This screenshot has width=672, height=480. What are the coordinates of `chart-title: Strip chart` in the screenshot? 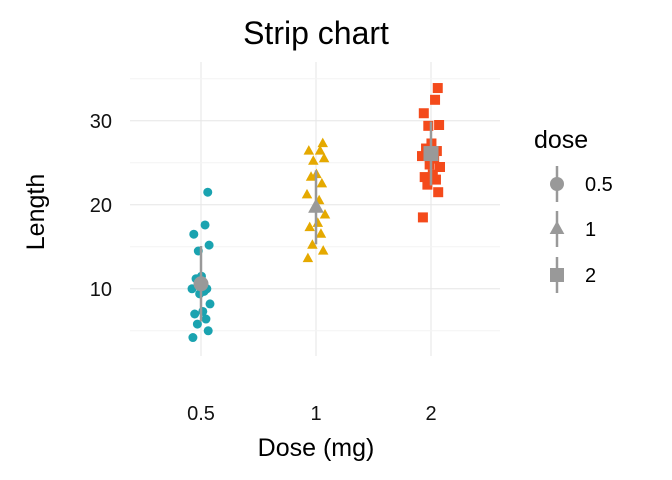 It's located at (316, 33).